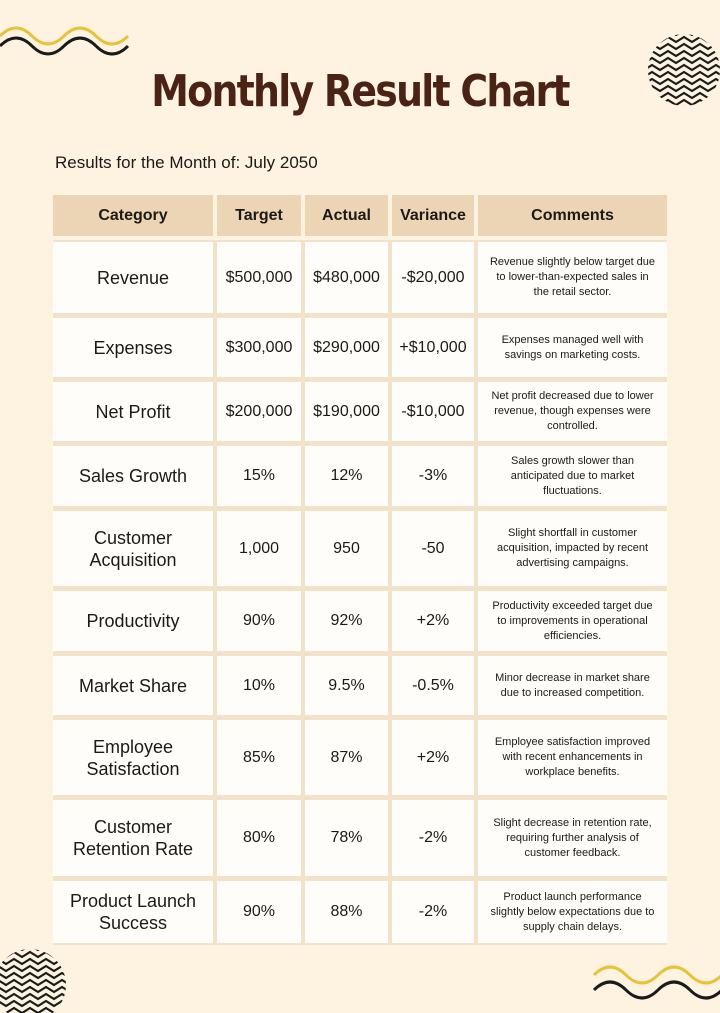  What do you see at coordinates (133, 757) in the screenshot?
I see `category-cell: Employee Satisfaction` at bounding box center [133, 757].